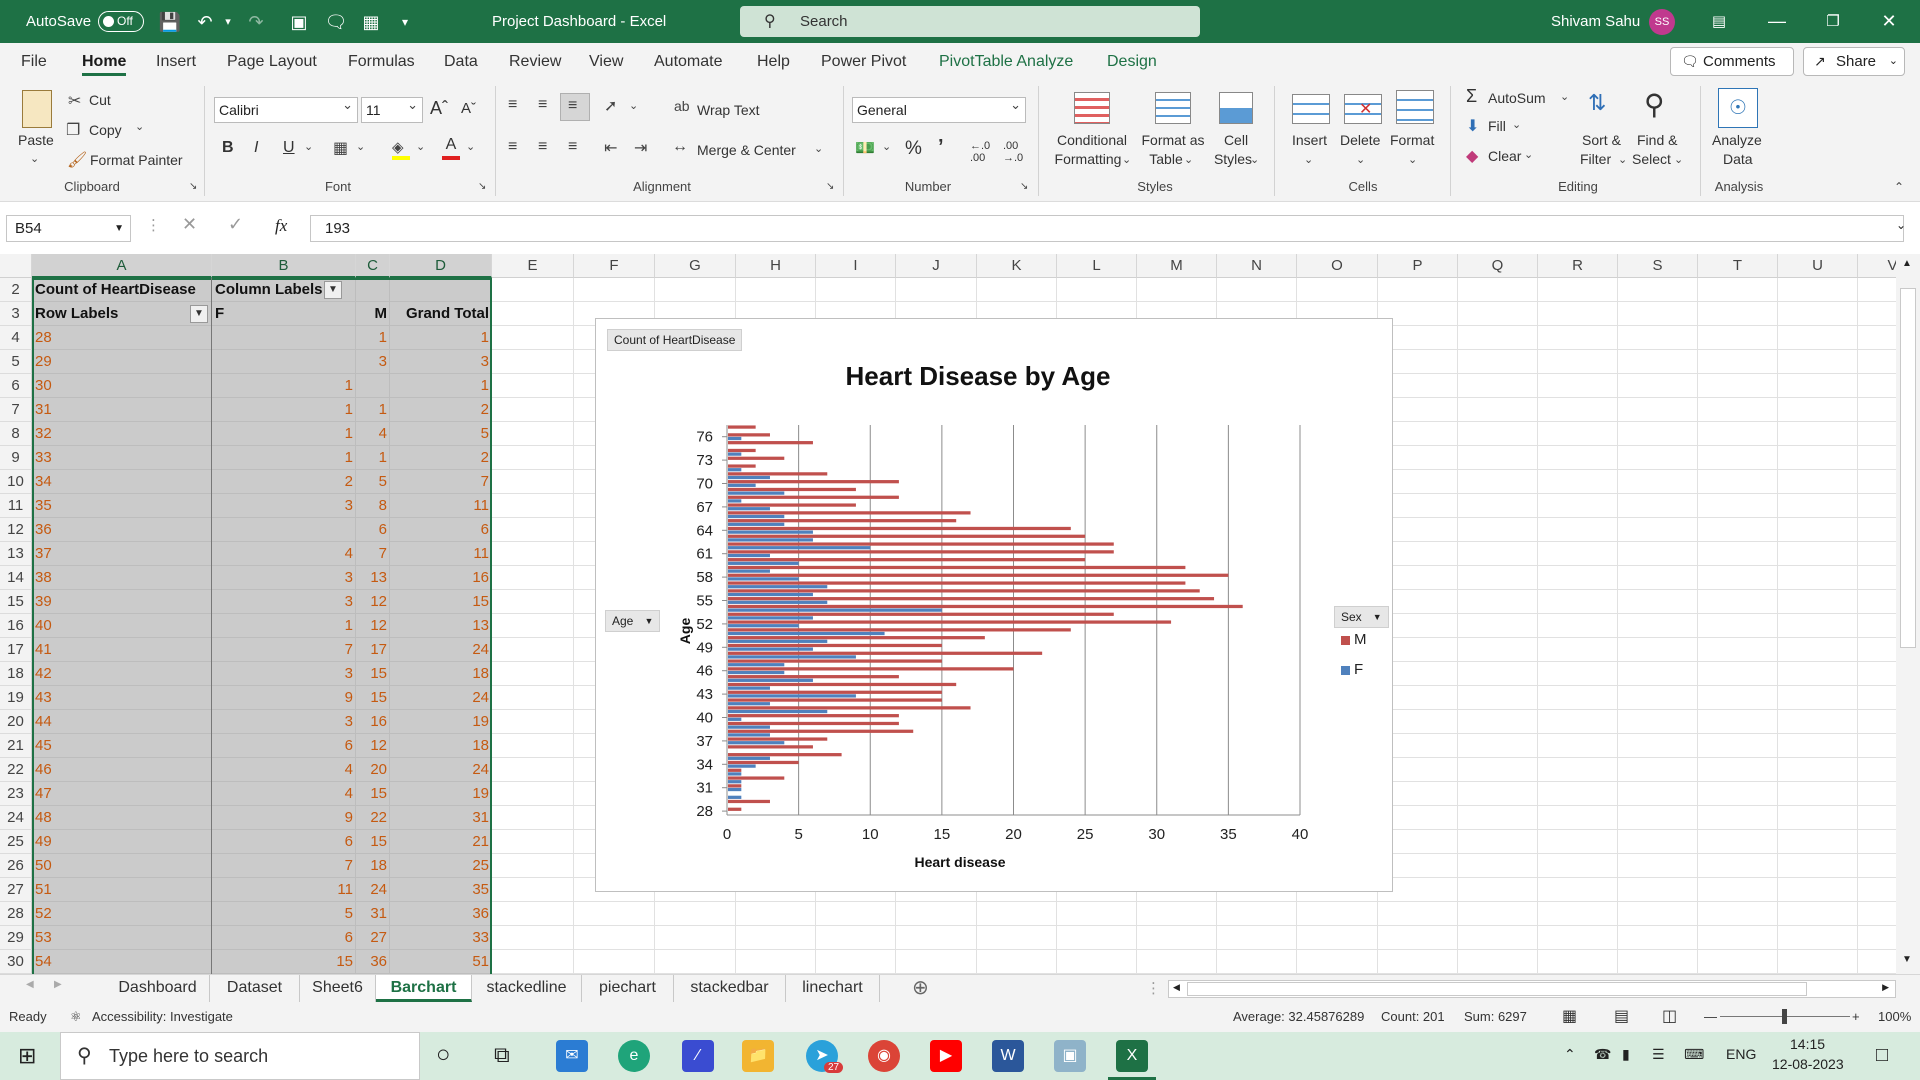 The image size is (1920, 1080). What do you see at coordinates (392, 108) in the screenshot?
I see `font-size-select: 11` at bounding box center [392, 108].